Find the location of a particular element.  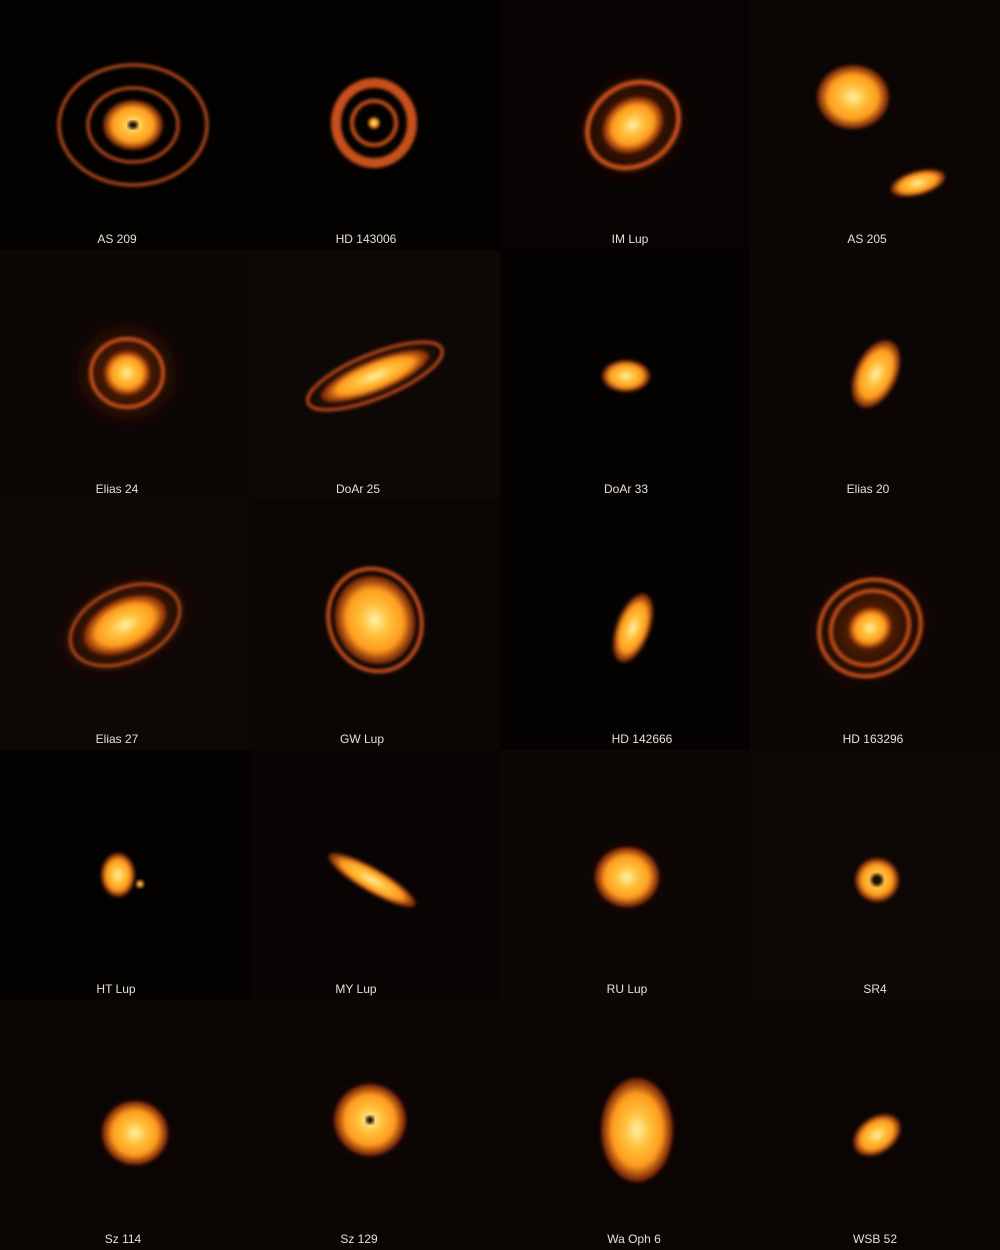

disk-label: DoAr 25 is located at coordinates (358, 489).